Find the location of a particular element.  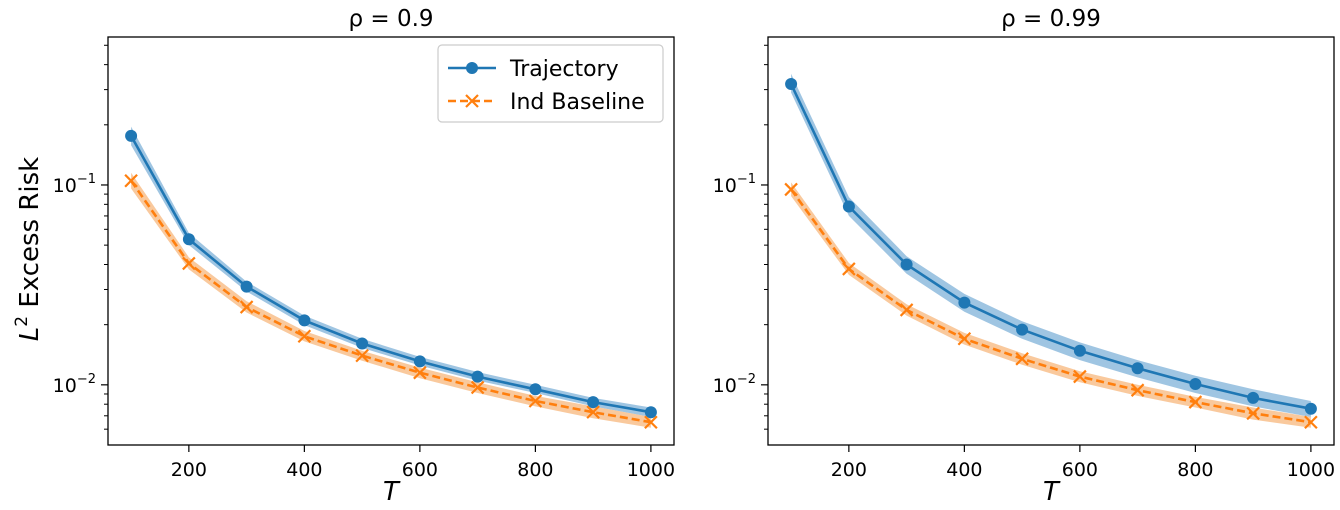

legend-frame is located at coordinates (550, 83).